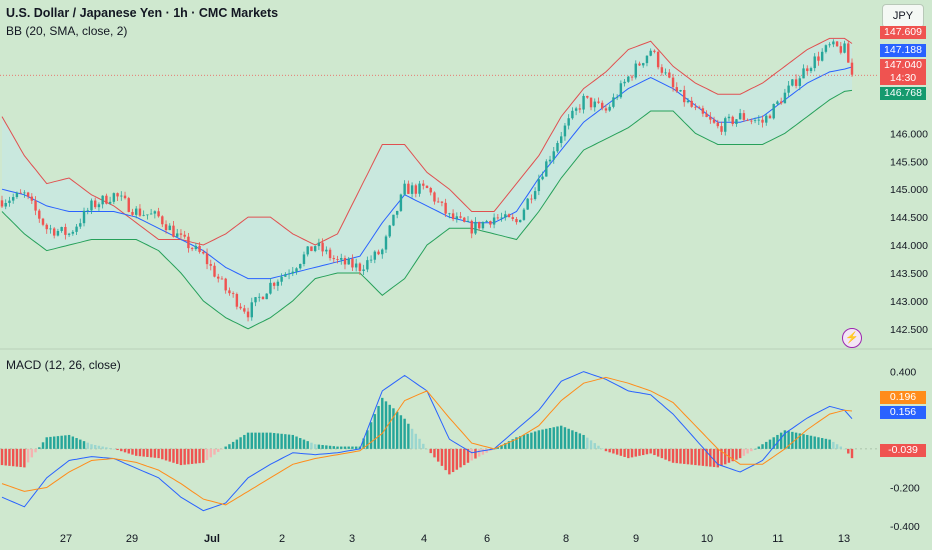 This screenshot has width=932, height=550. Describe the element at coordinates (909, 134) in the screenshot. I see `price-tick-label: 146.000` at that location.